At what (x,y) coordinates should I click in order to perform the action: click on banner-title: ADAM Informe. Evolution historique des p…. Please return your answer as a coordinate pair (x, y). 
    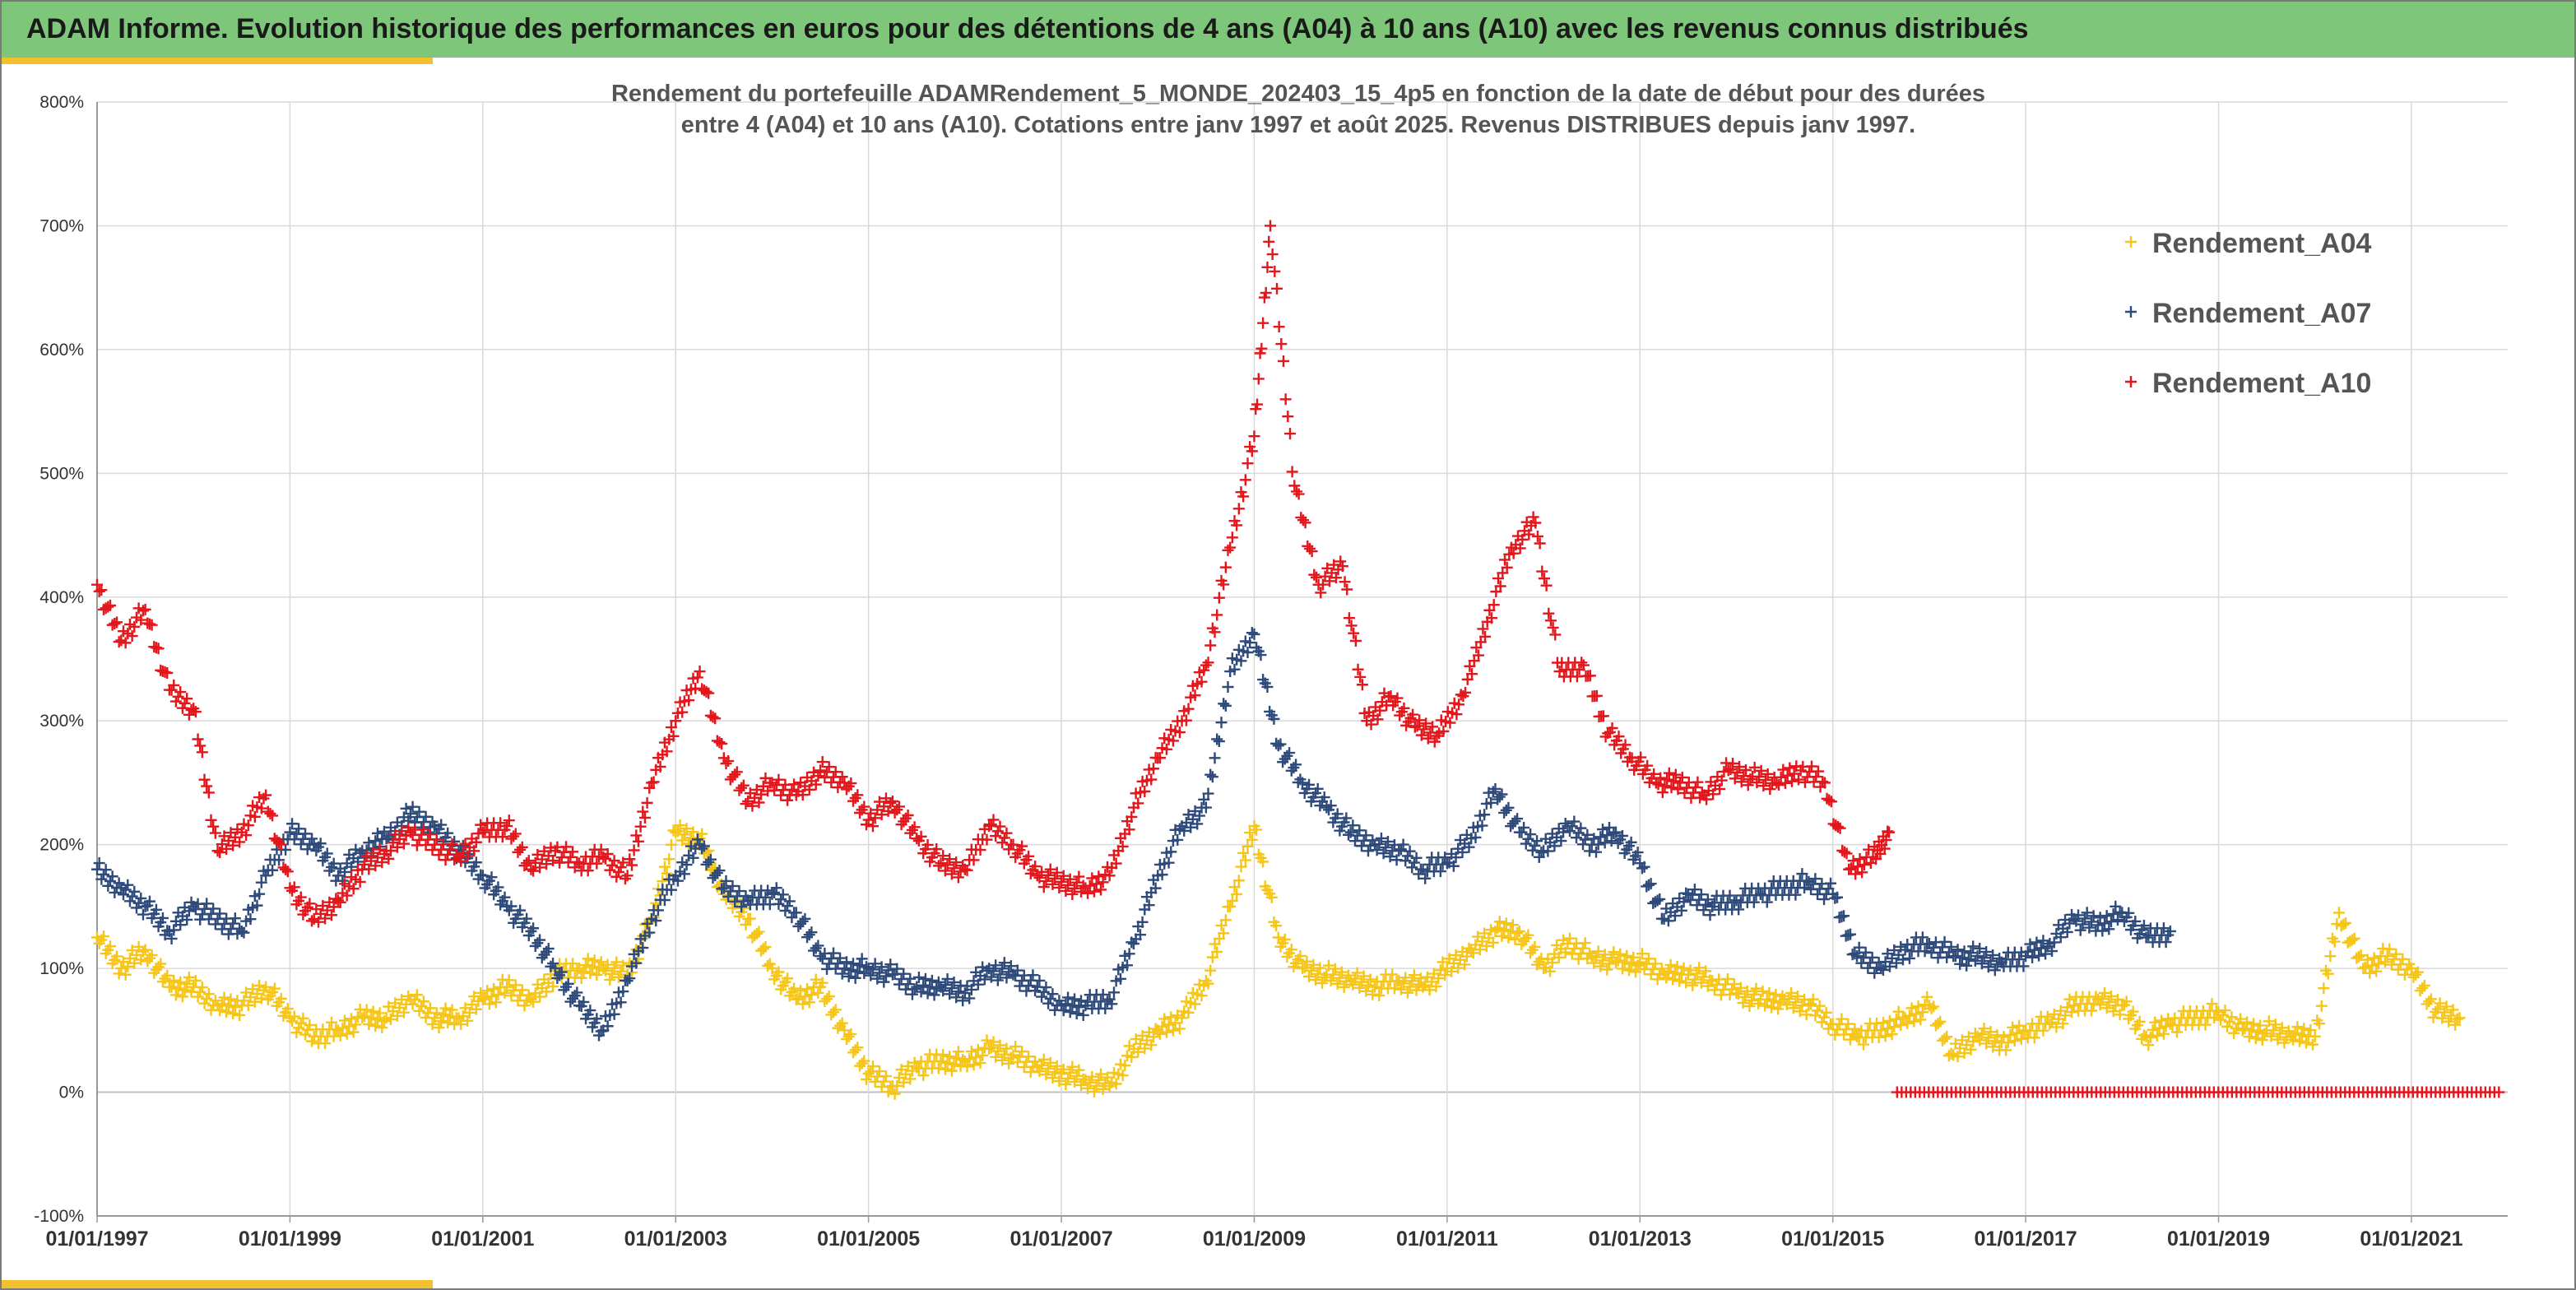
    Looking at the image, I should click on (1027, 29).